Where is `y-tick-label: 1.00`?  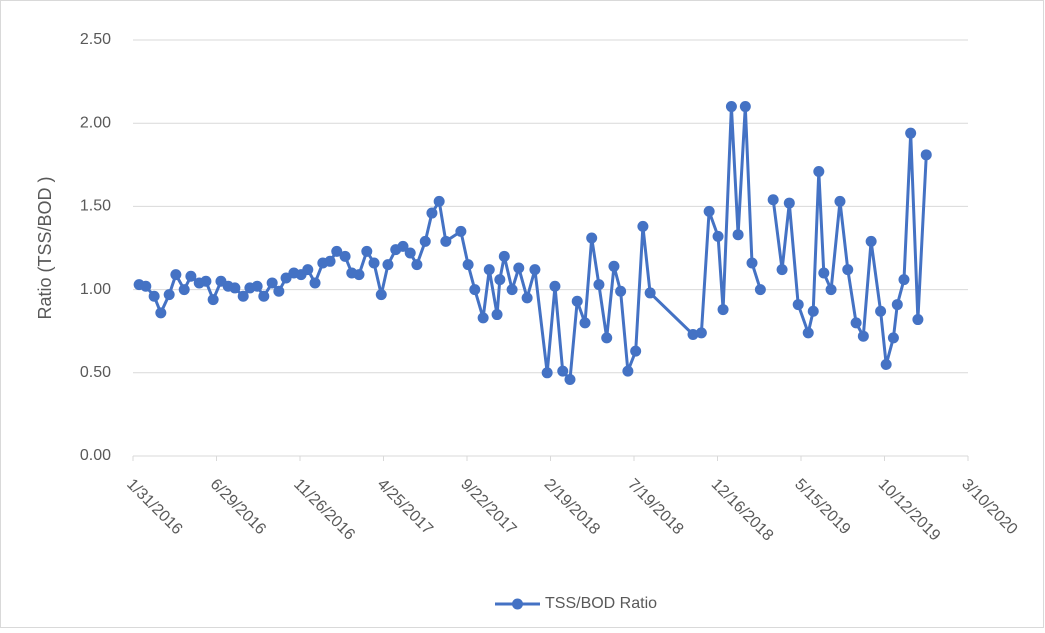 y-tick-label: 1.00 is located at coordinates (95, 289).